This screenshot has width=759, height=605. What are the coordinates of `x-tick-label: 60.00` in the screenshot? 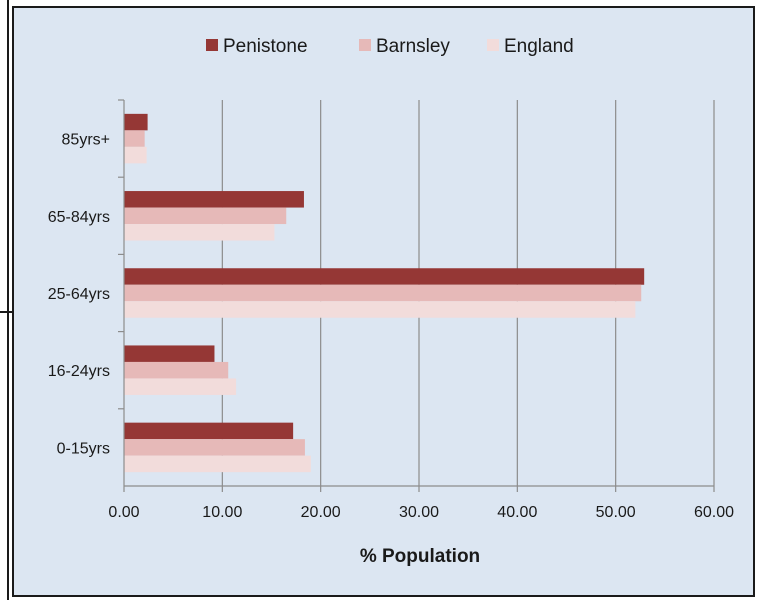 It's located at (714, 512).